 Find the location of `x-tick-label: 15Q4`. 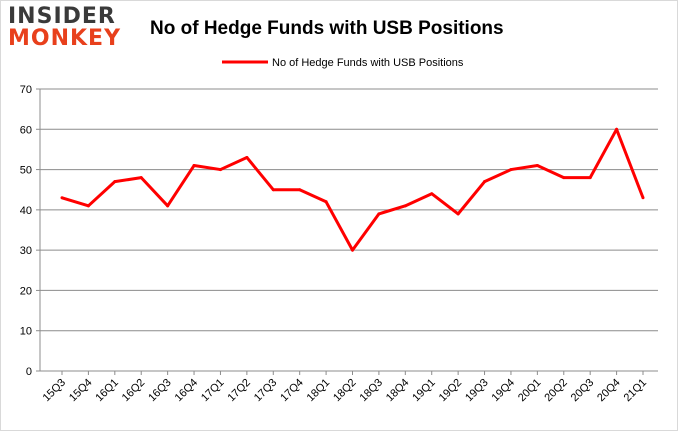

x-tick-label: 15Q4 is located at coordinates (81, 391).